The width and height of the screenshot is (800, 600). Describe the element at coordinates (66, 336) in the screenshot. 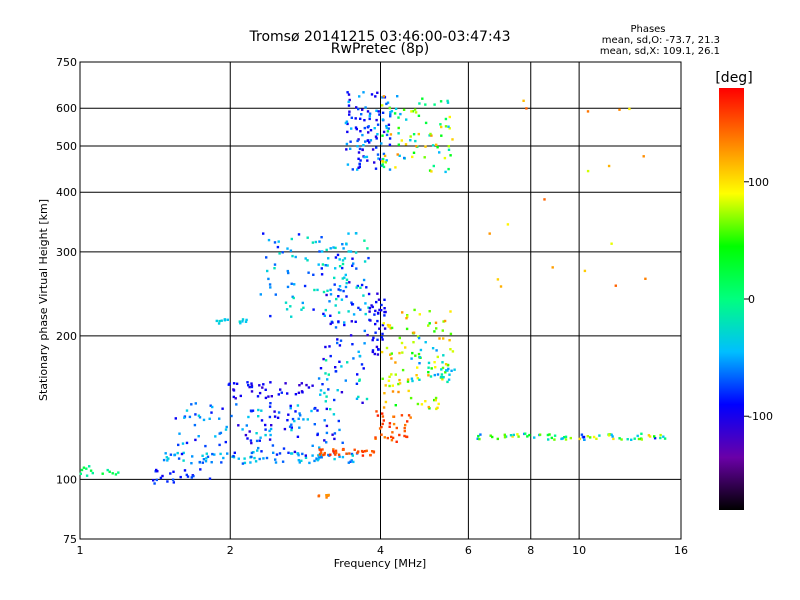

I see `y-tick-label: 200` at that location.